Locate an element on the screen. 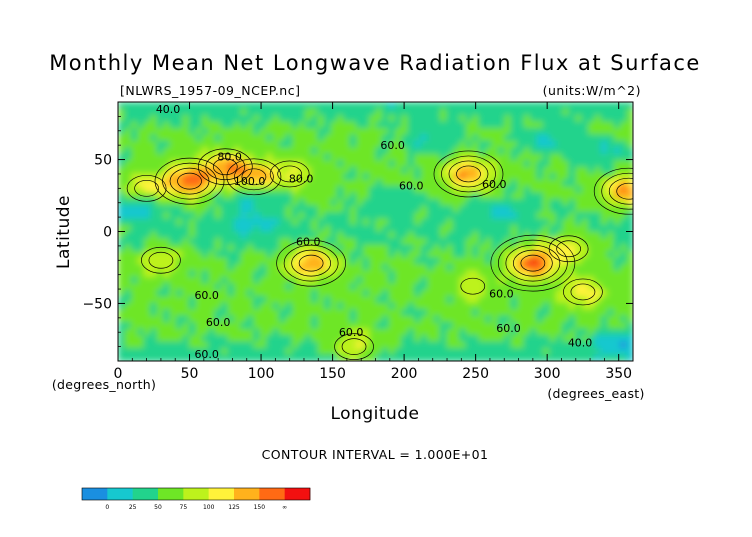 This screenshot has height=537, width=752. y-tick-label: 0 is located at coordinates (107, 233).